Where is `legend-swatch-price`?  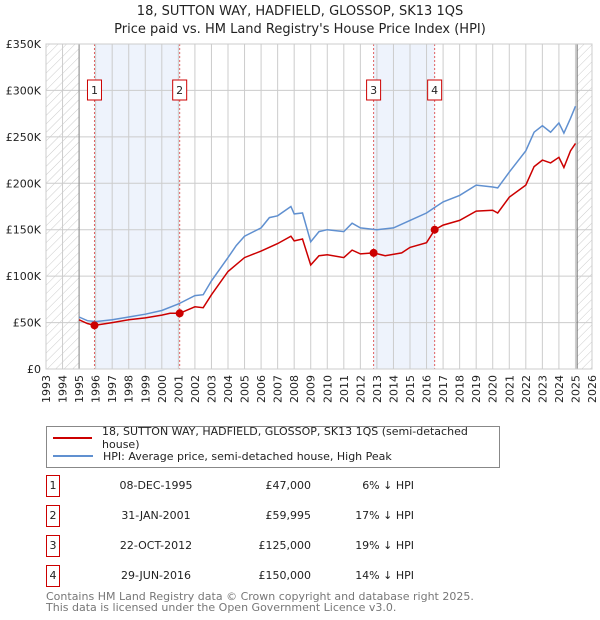
legend-swatch-price is located at coordinates (73, 438).